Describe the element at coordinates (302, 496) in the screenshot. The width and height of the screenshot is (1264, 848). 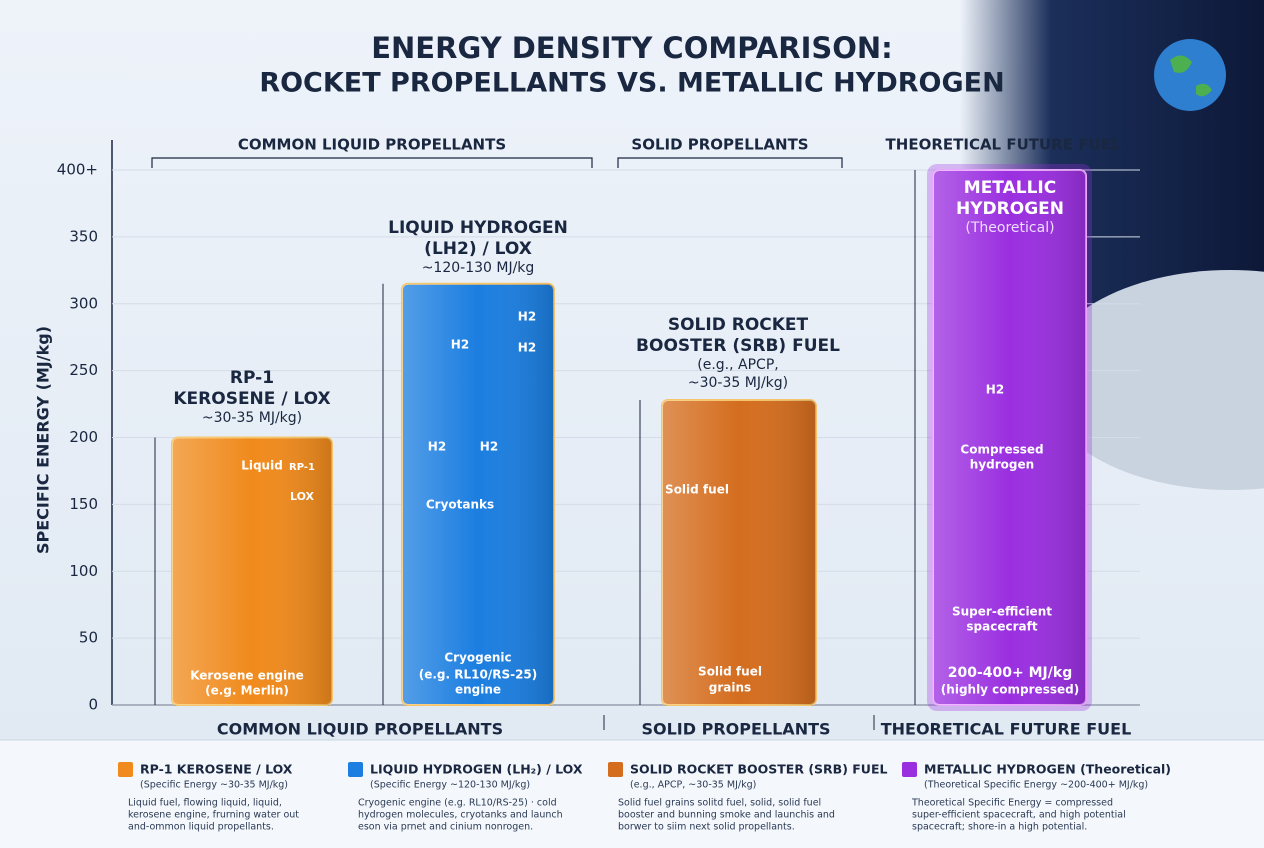
I see `bar-callout: LOX` at that location.